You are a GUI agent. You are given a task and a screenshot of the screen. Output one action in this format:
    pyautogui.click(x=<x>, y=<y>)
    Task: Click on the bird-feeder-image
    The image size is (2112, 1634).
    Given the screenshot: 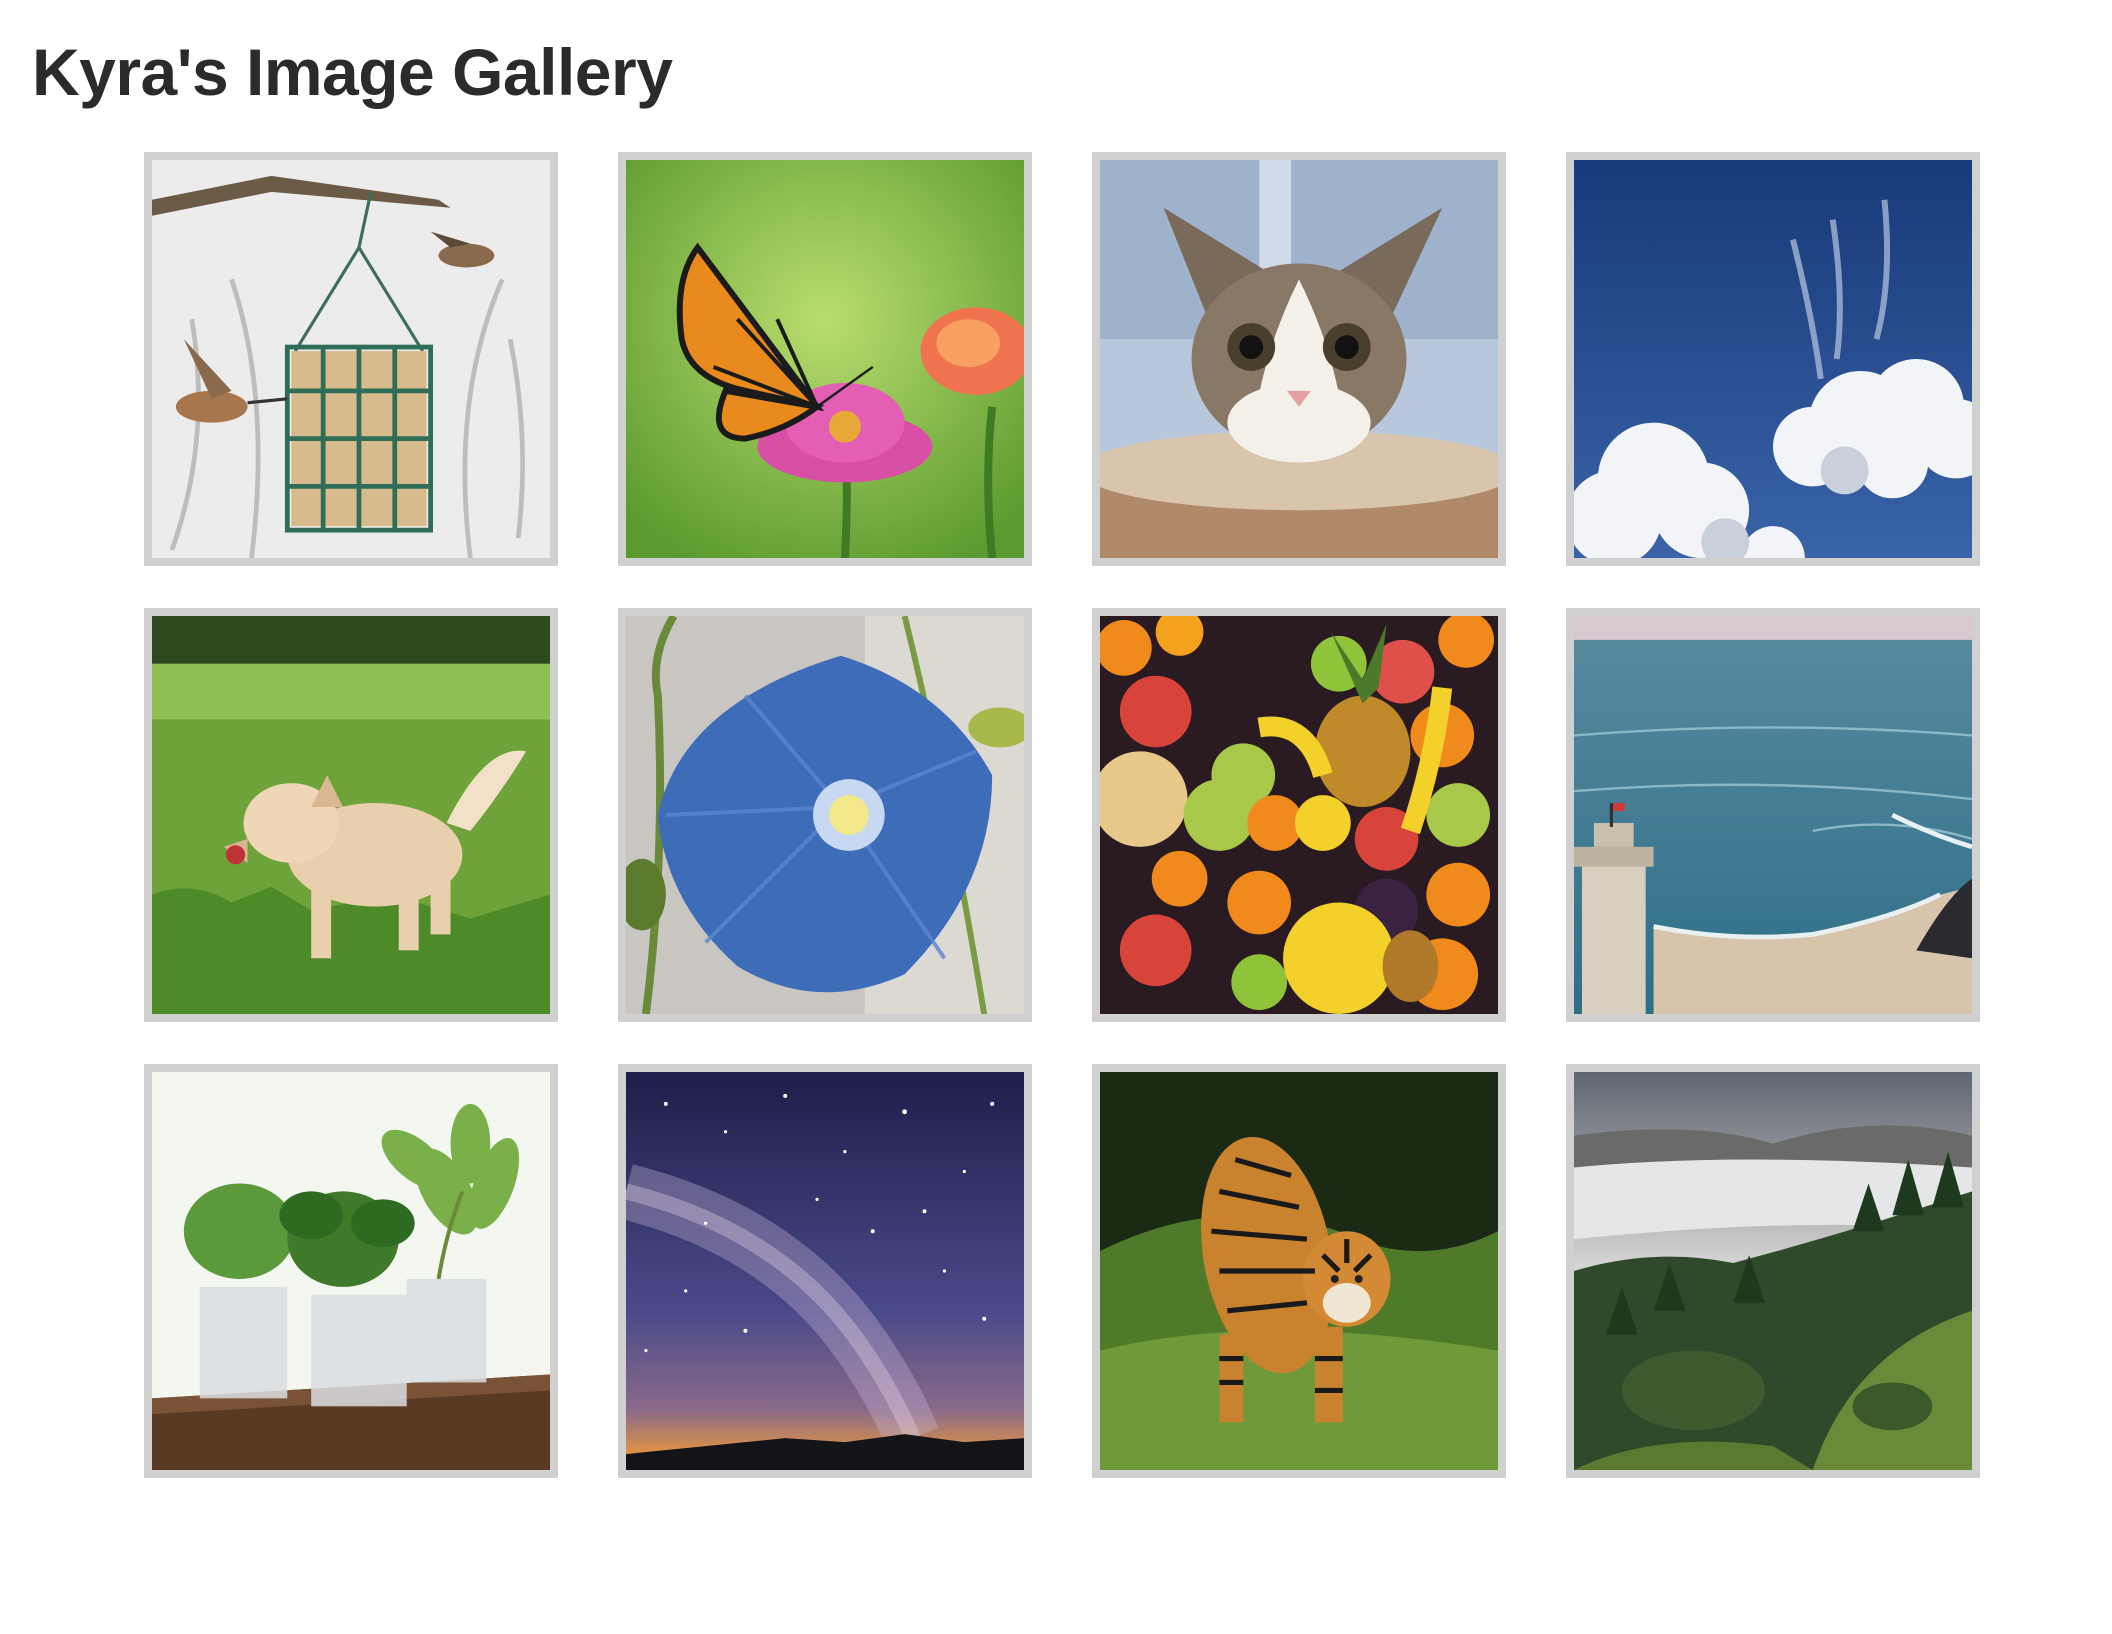 What is the action you would take?
    pyautogui.click(x=351, y=359)
    